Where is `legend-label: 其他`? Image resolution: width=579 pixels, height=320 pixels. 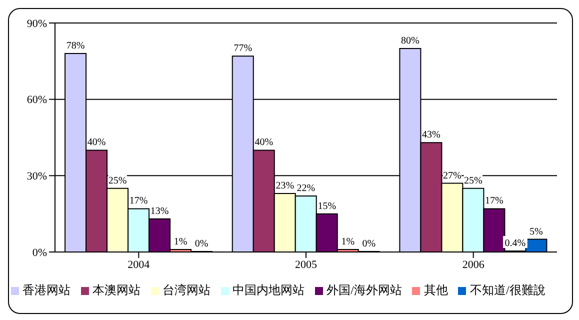 legend-label: 其他 is located at coordinates (436, 290).